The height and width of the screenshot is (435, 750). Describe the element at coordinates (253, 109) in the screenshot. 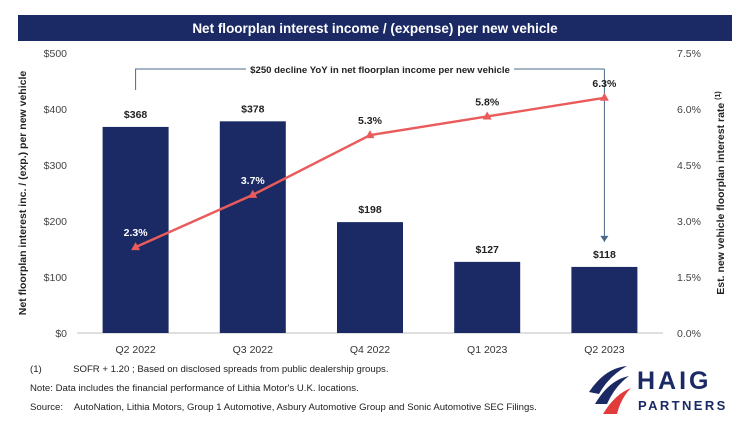

I see `bar-value-label: $378` at that location.